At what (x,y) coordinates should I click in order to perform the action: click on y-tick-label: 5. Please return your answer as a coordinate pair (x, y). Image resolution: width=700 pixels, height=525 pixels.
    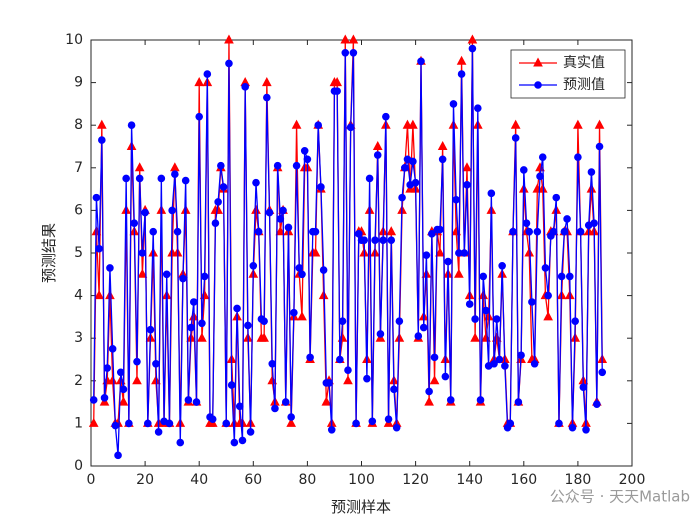
    Looking at the image, I should click on (78, 253).